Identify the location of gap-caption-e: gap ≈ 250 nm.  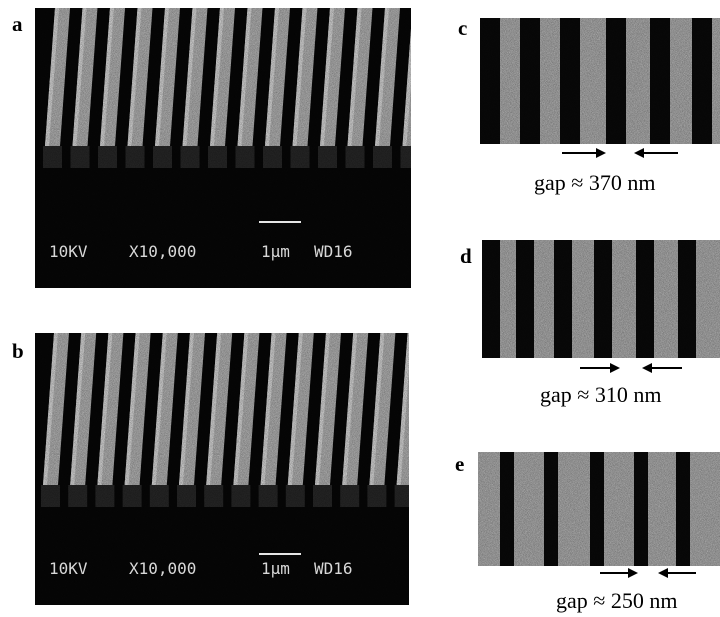
(617, 600).